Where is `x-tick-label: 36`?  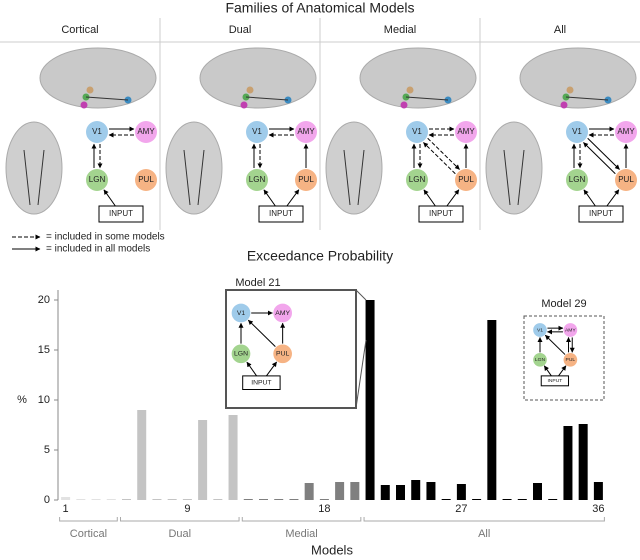 x-tick-label: 36 is located at coordinates (598, 509).